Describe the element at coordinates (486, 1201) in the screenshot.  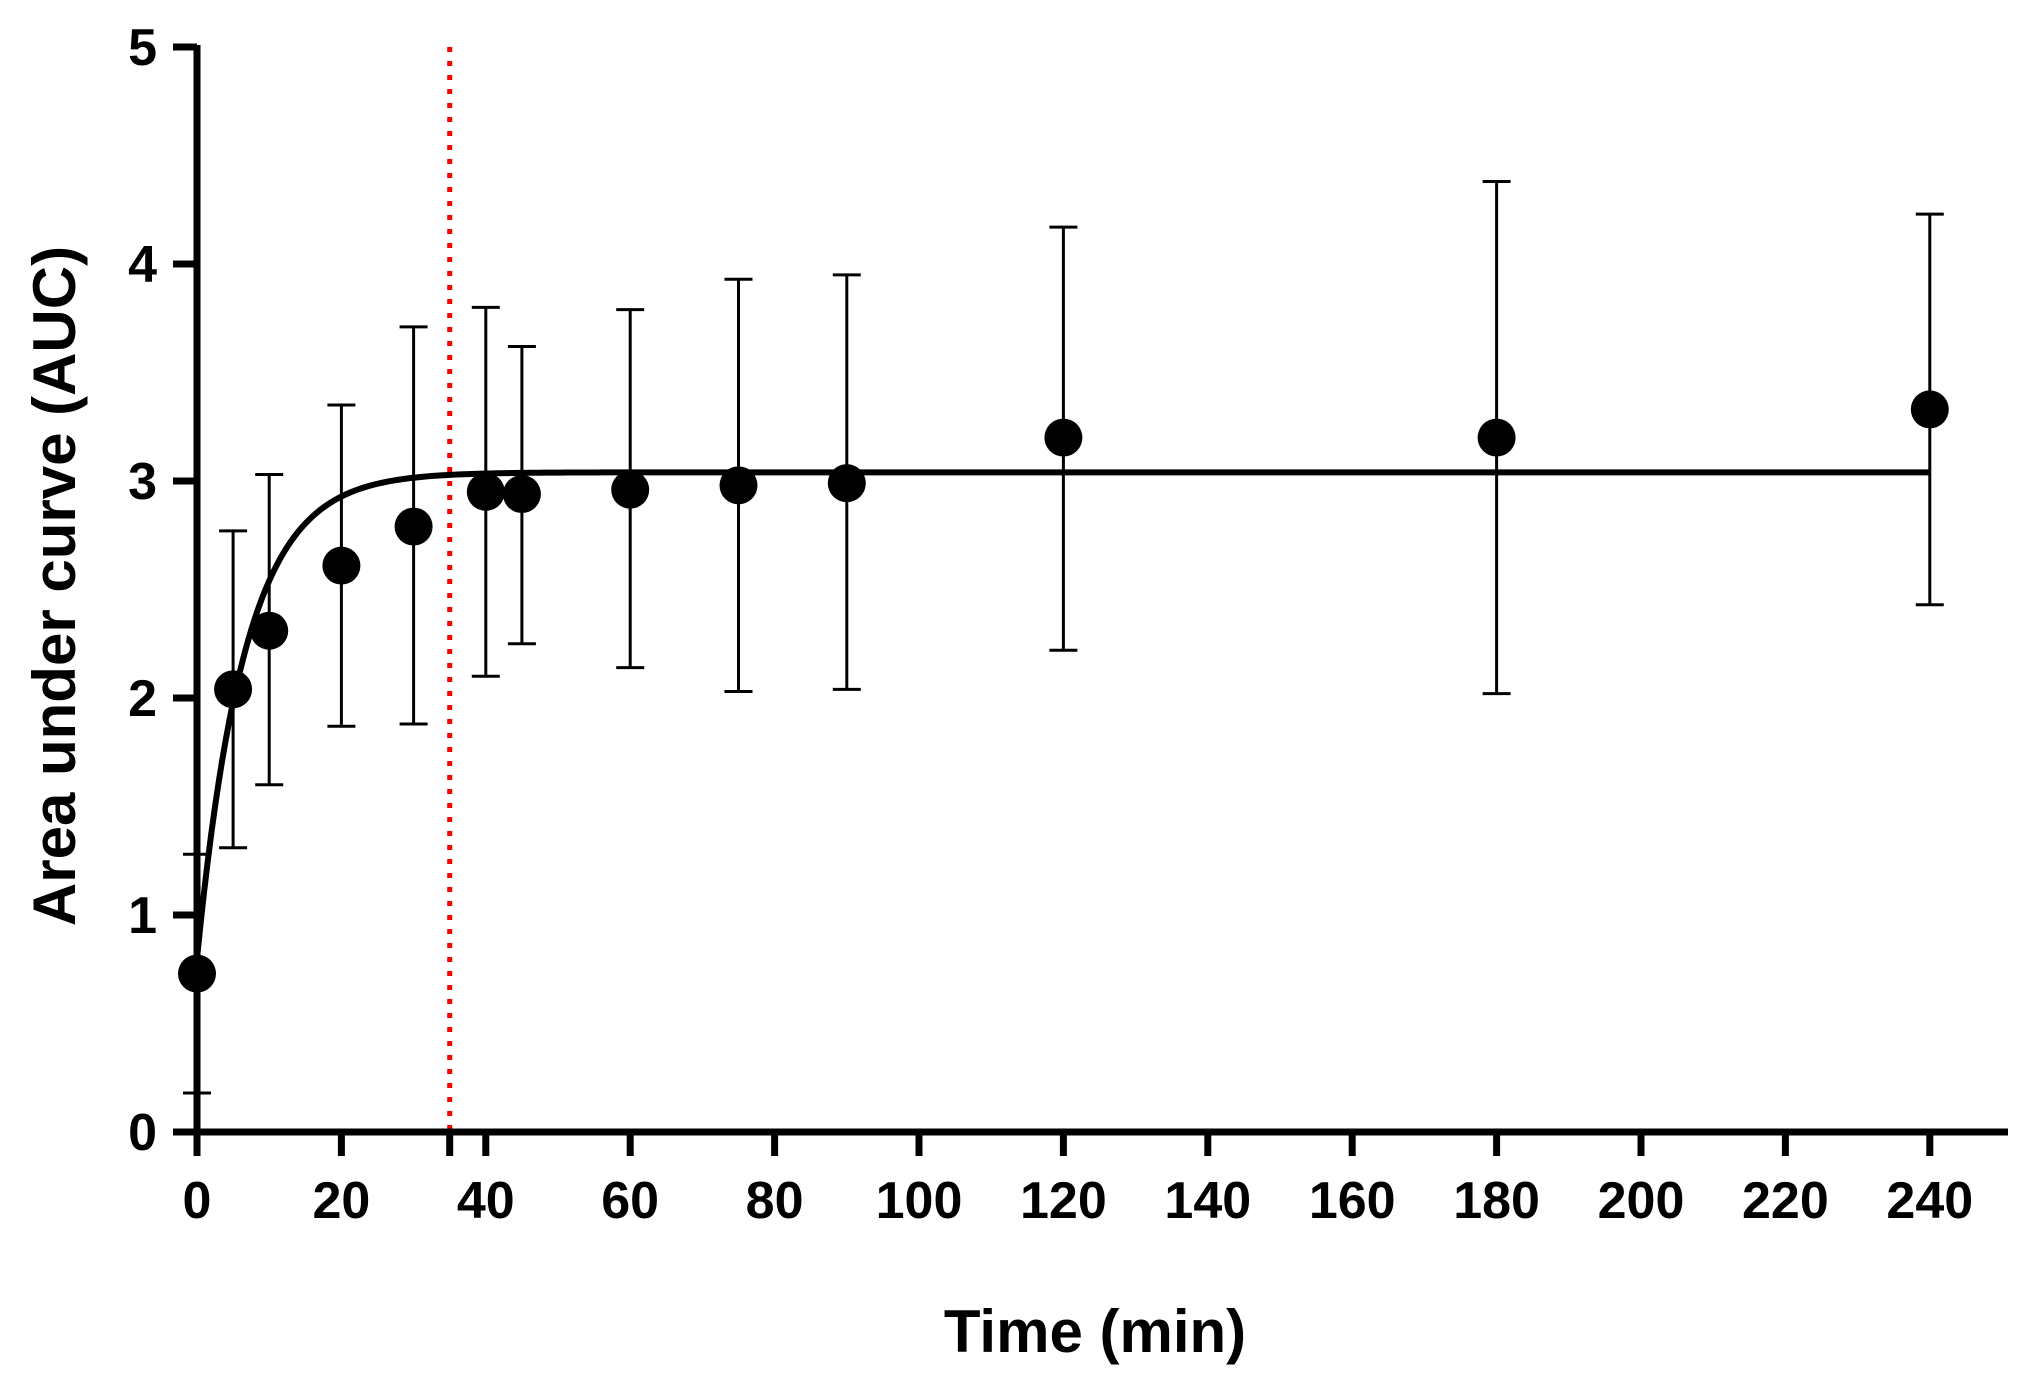
I see `x-tick-label: 40` at that location.